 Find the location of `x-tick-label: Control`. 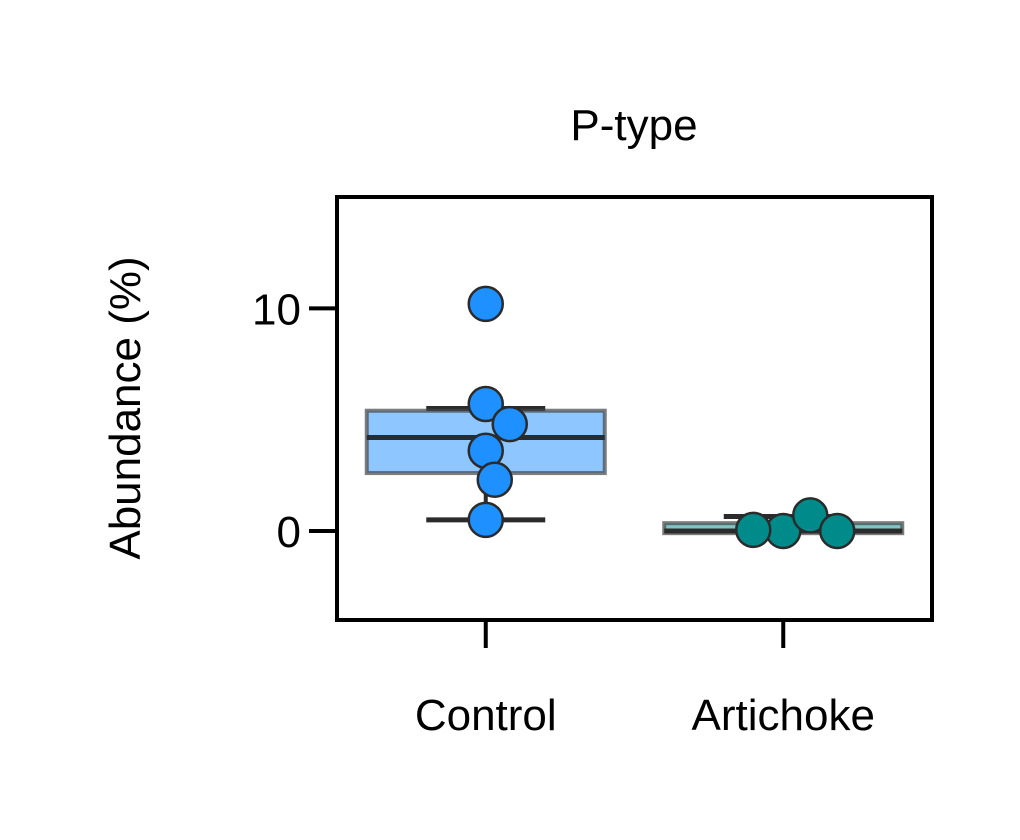

x-tick-label: Control is located at coordinates (486, 715).